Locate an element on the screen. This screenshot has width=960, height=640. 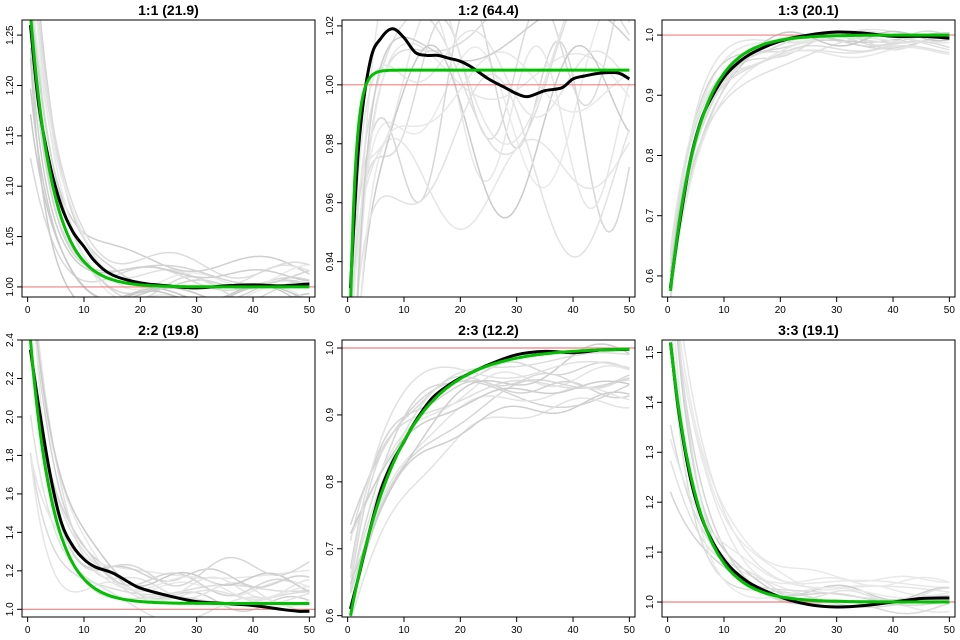
y-tick-label: 1.4 is located at coordinates (650, 402).